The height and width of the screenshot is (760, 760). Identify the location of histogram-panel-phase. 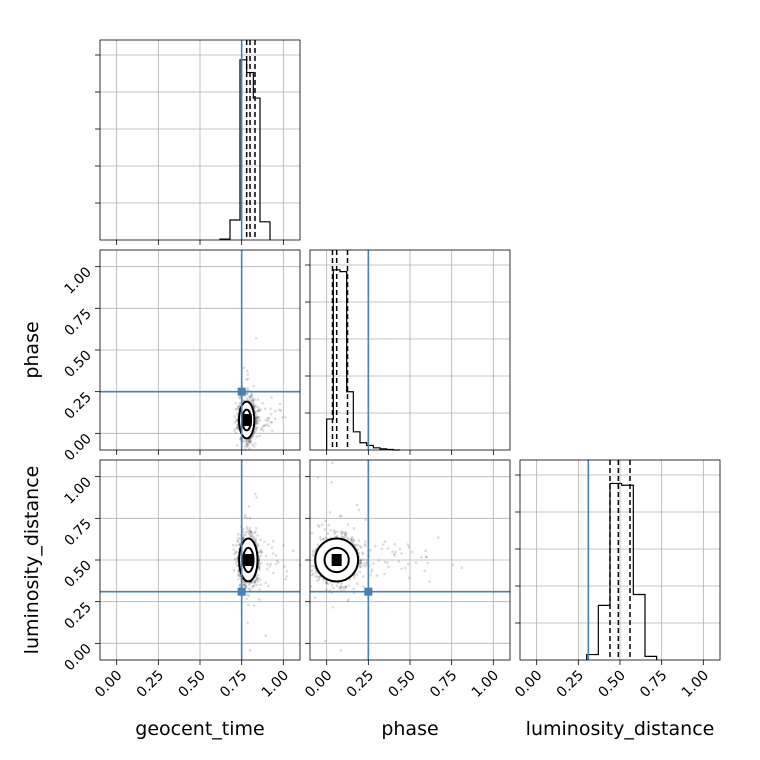
(408, 352).